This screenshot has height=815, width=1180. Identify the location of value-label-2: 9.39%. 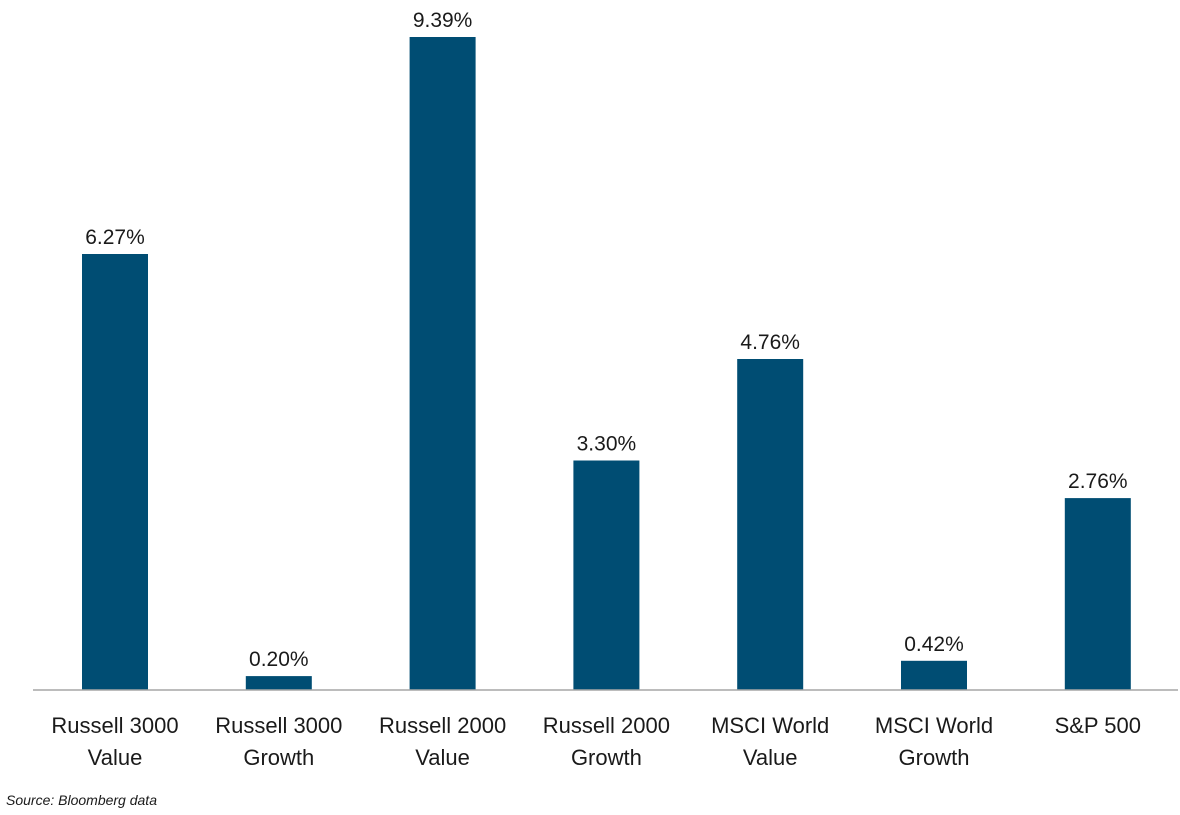
(443, 20).